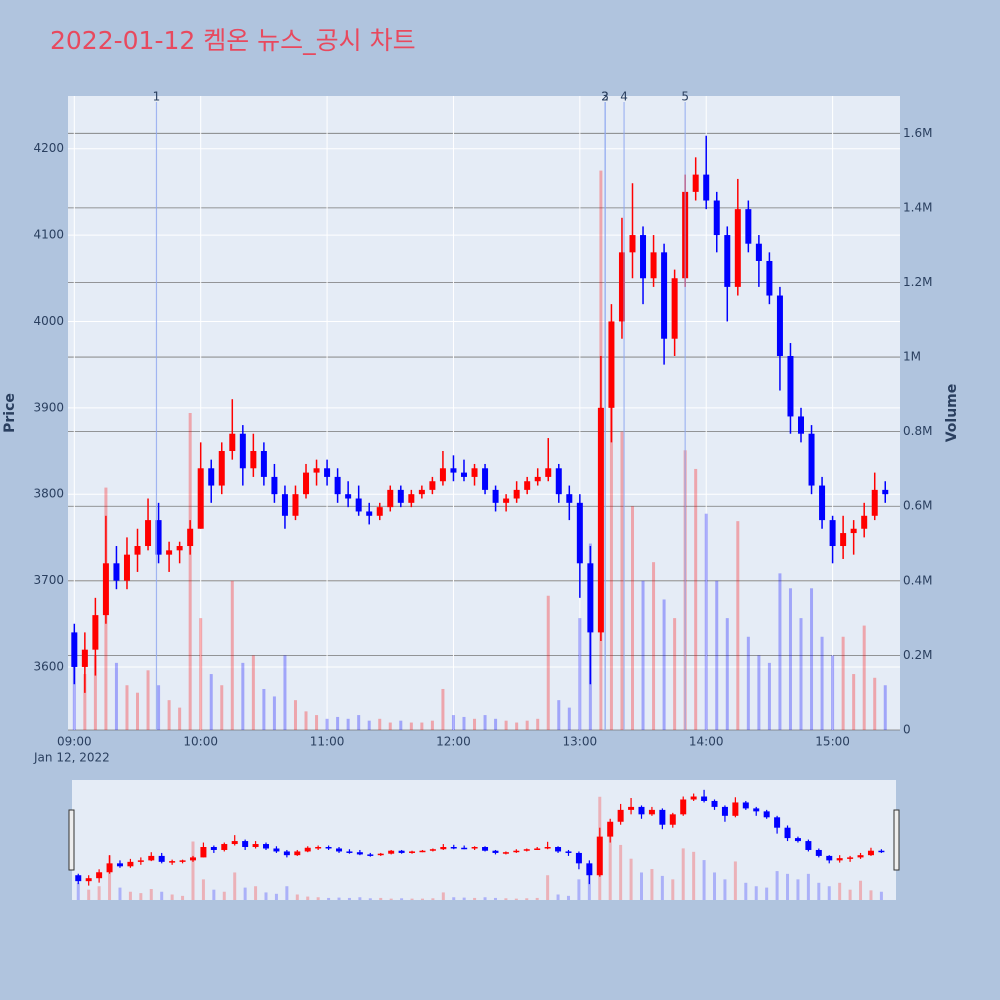 Image resolution: width=1000 pixels, height=1000 pixels. What do you see at coordinates (917, 207) in the screenshot?
I see `y2-tick-label: 1.4M` at bounding box center [917, 207].